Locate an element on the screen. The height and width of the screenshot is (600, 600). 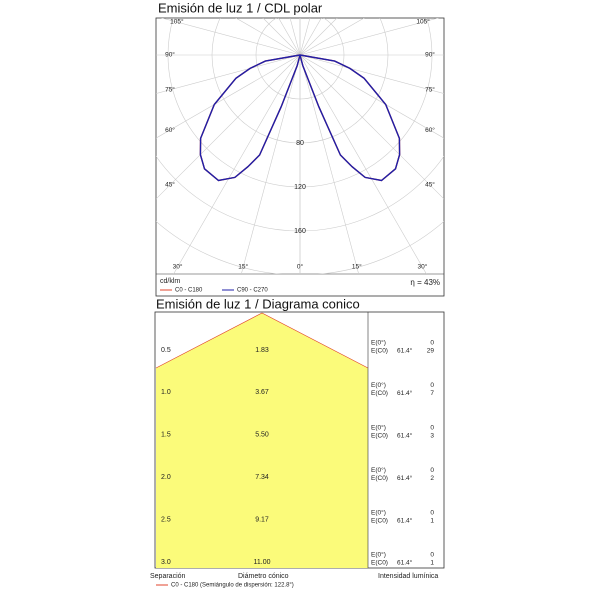
footer-diameter: Diámetro cónico is located at coordinates (263, 576).